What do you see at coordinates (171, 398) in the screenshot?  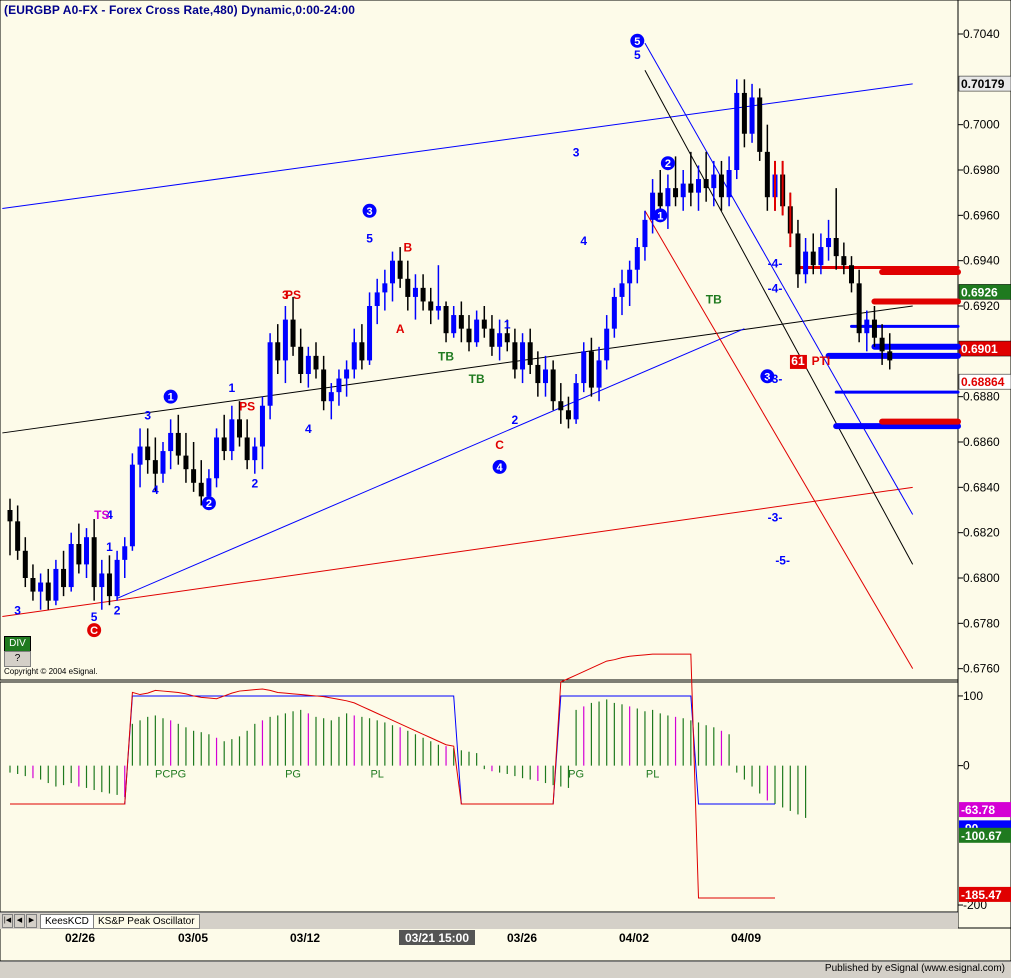 I see `wave-circle-label: 1` at bounding box center [171, 398].